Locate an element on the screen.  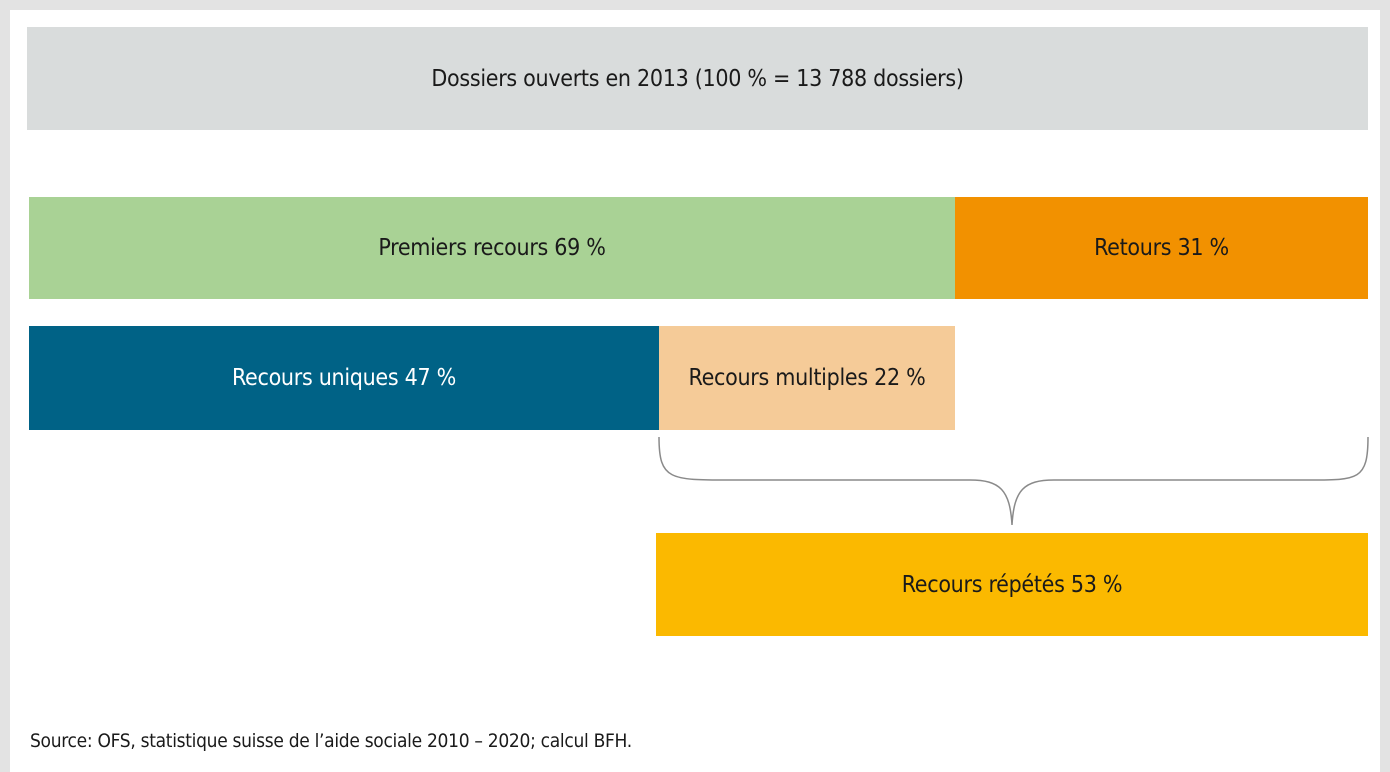
first-box: Premiers recours 69 % is located at coordinates (492, 248).